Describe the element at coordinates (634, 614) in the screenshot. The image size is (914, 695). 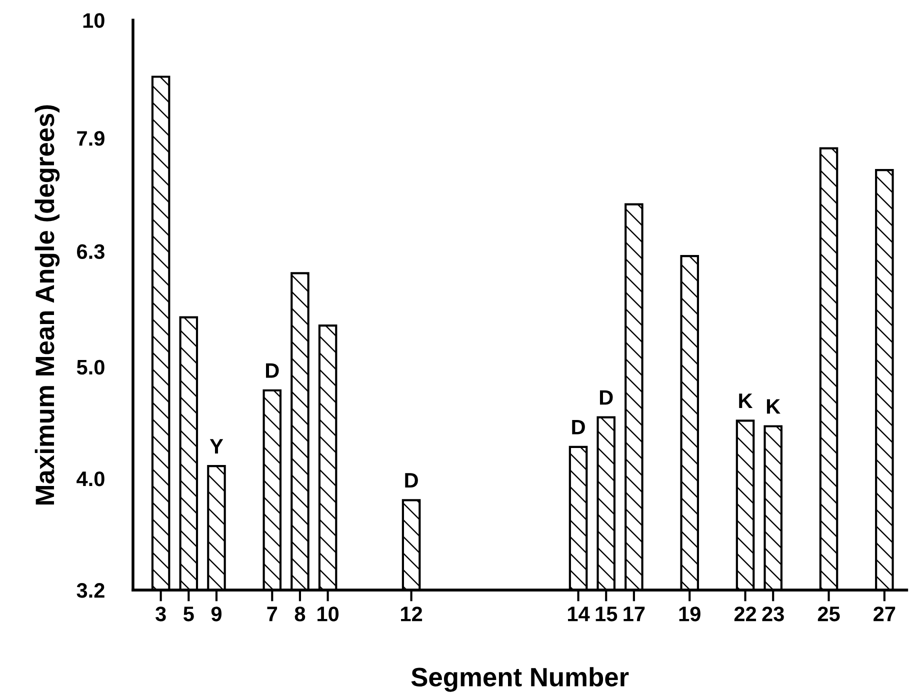
I see `x-tick-label: 17` at that location.